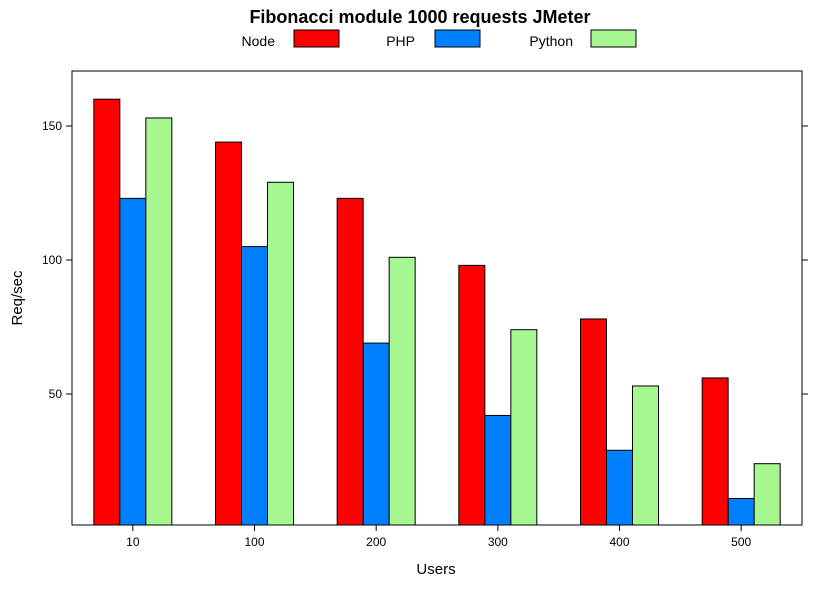 The image size is (840, 590). I want to click on legend-label-php: PHP, so click(400, 41).